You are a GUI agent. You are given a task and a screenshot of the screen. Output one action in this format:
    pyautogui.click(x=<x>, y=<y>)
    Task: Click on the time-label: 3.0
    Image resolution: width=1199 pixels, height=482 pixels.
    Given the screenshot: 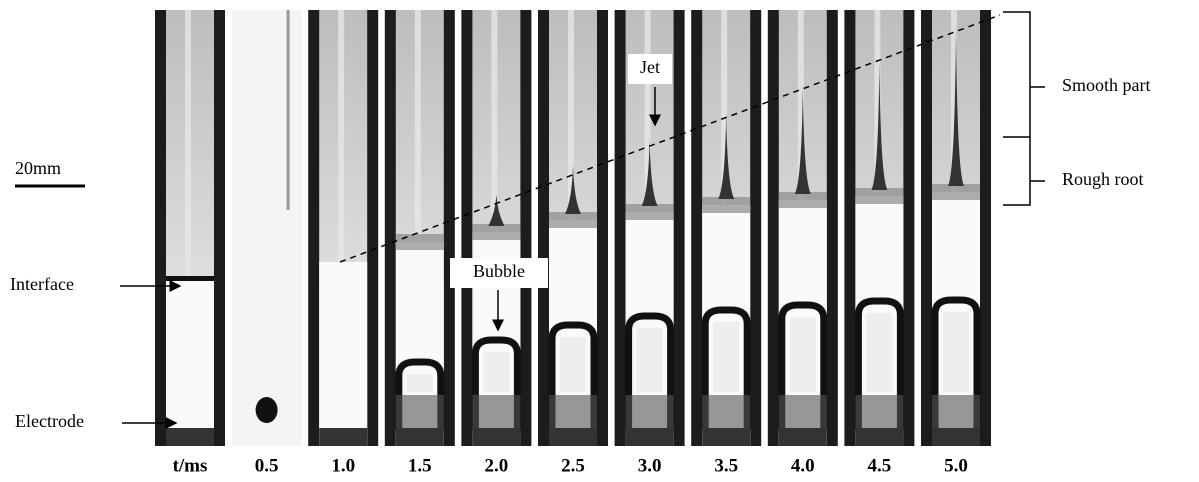 What is the action you would take?
    pyautogui.click(x=650, y=465)
    